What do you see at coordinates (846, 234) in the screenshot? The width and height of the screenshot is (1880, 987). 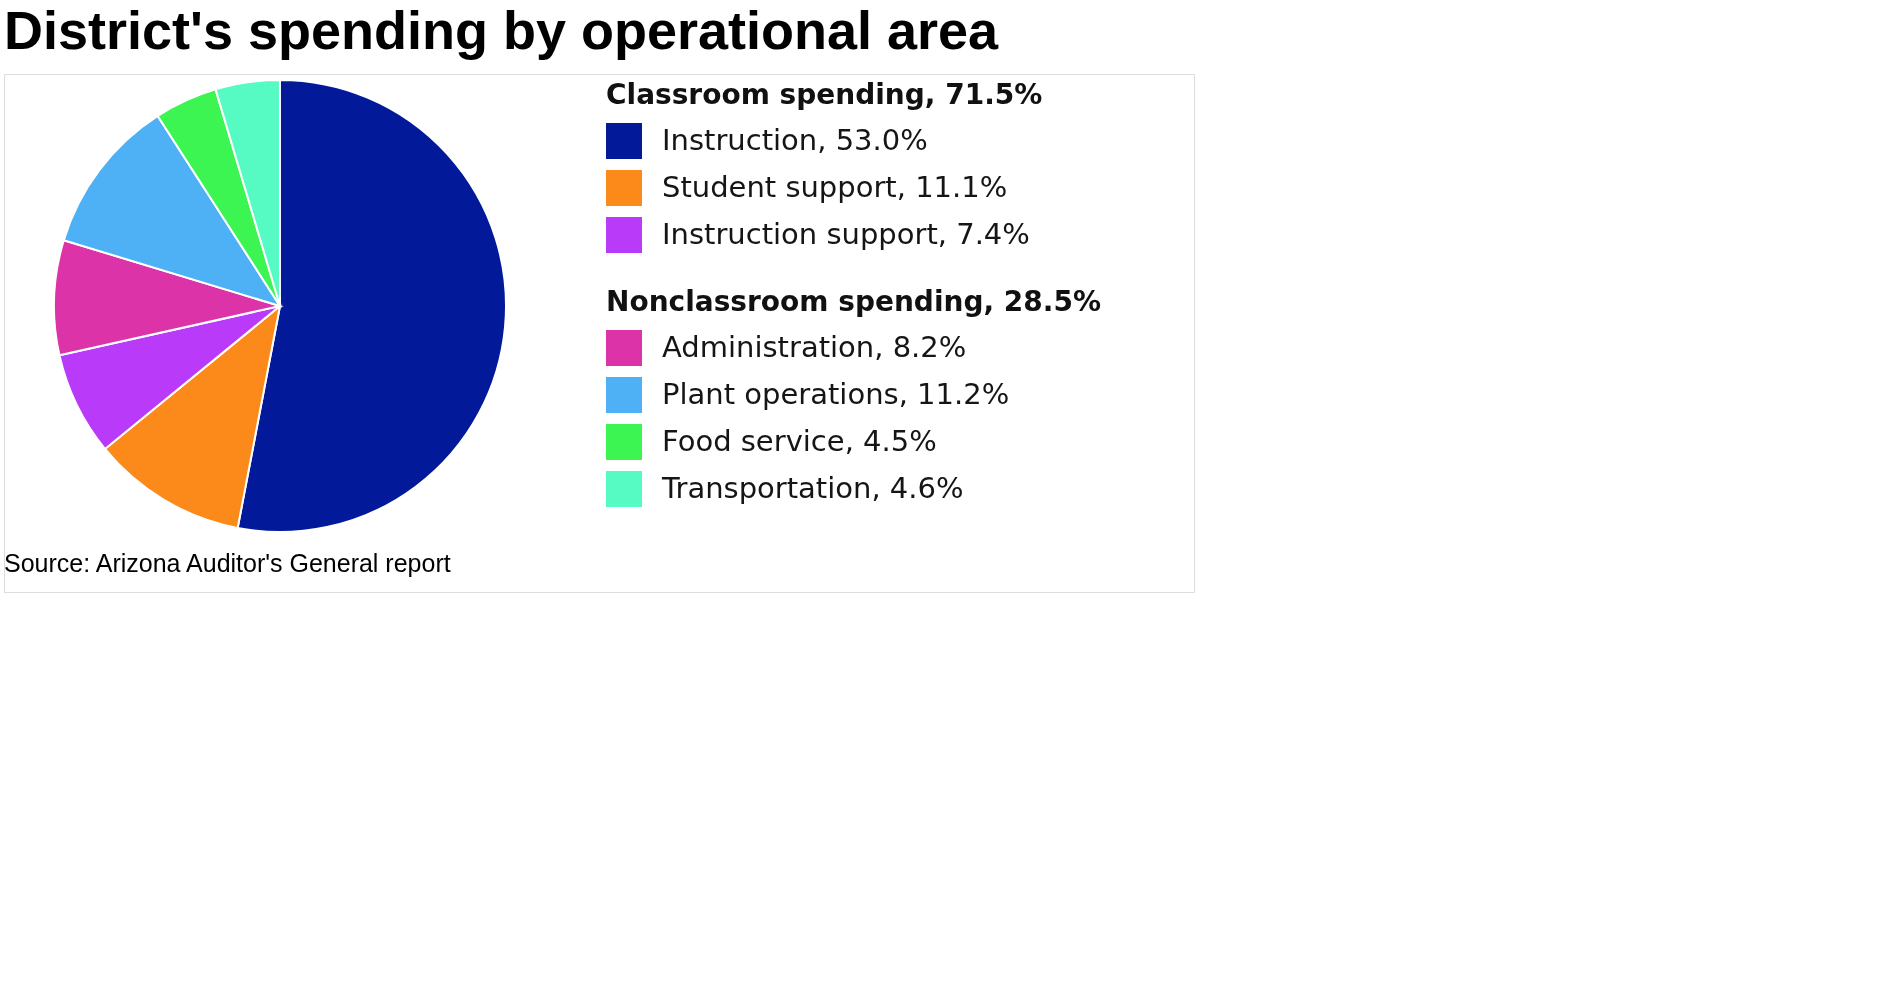 I see `legend-label: Instruction support, 7.4%` at bounding box center [846, 234].